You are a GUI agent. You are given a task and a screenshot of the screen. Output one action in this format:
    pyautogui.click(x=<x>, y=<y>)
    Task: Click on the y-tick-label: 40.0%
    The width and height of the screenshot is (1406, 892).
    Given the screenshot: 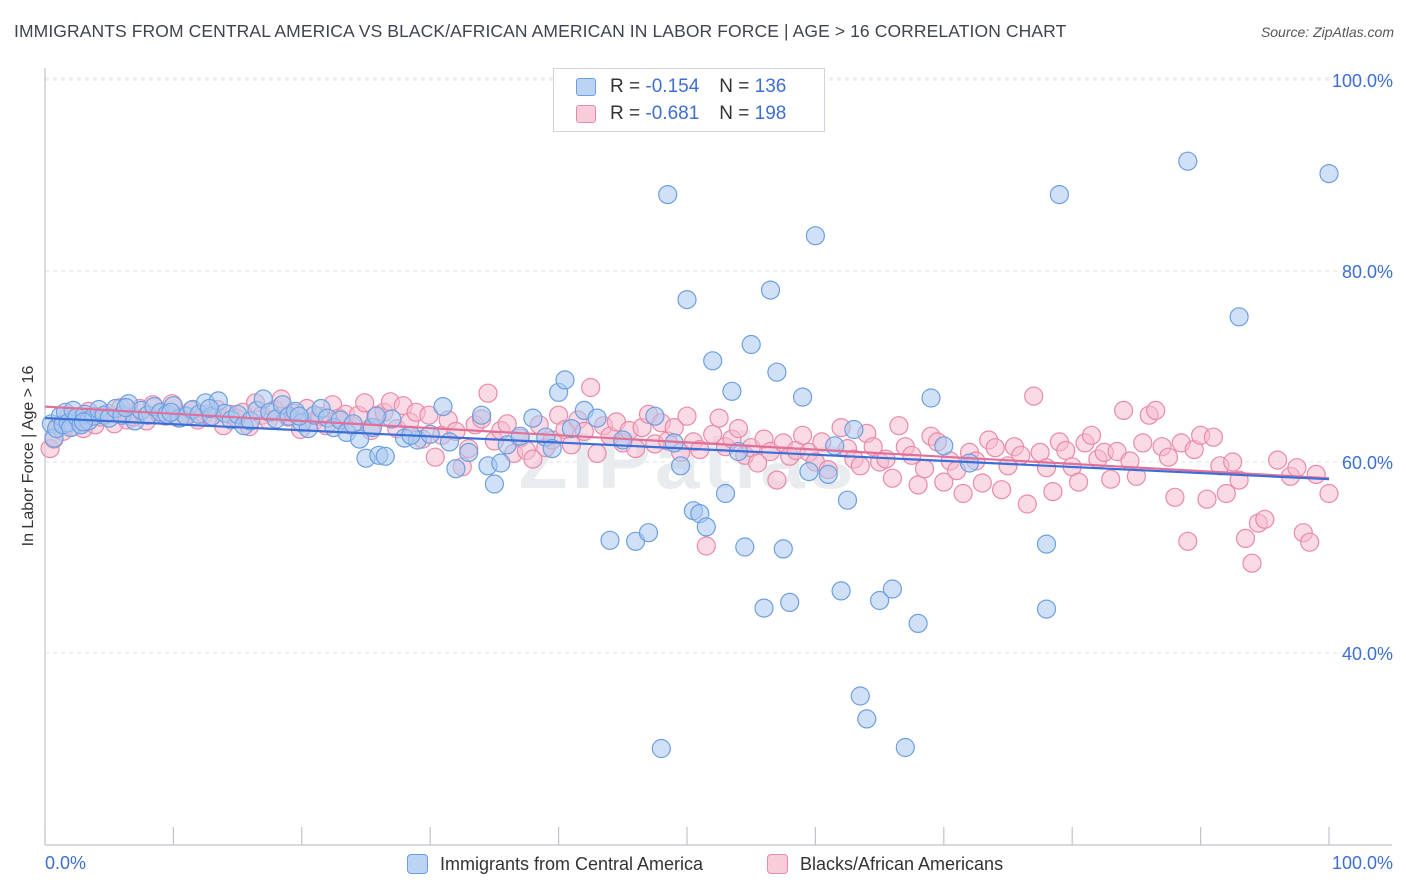 What is the action you would take?
    pyautogui.click(x=1367, y=654)
    